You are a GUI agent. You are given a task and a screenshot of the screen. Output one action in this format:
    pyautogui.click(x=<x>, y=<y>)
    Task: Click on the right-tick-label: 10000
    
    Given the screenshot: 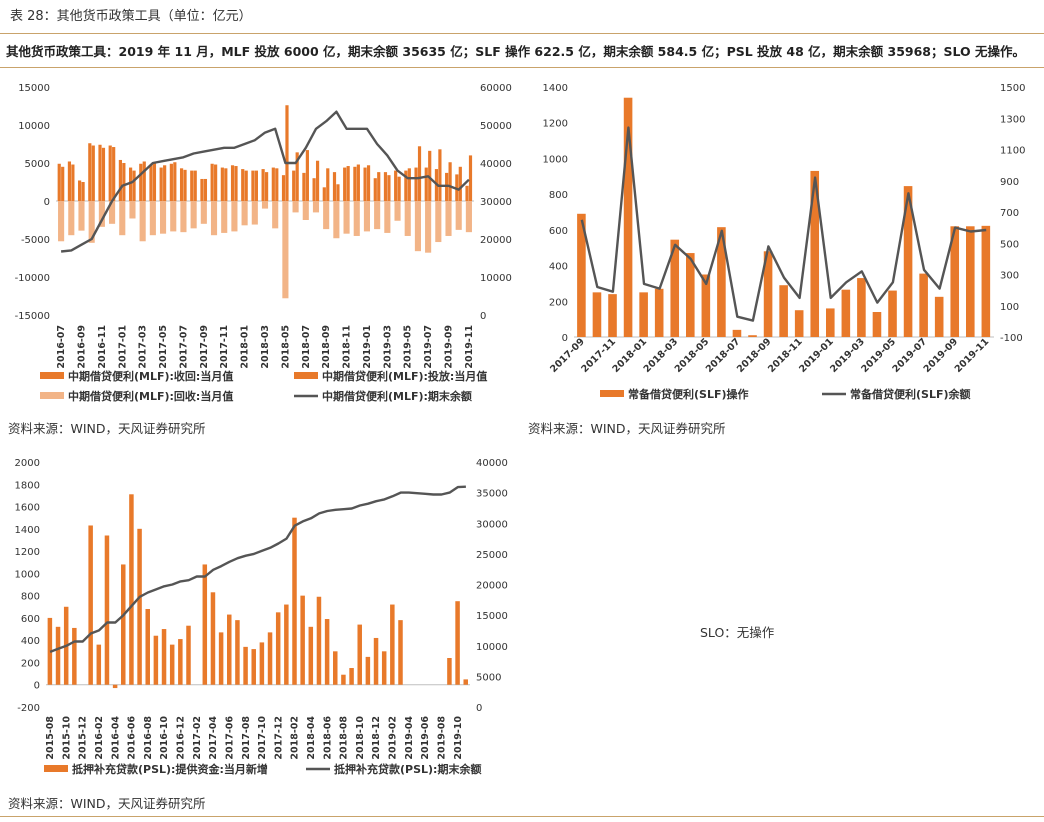 What is the action you would take?
    pyautogui.click(x=496, y=278)
    